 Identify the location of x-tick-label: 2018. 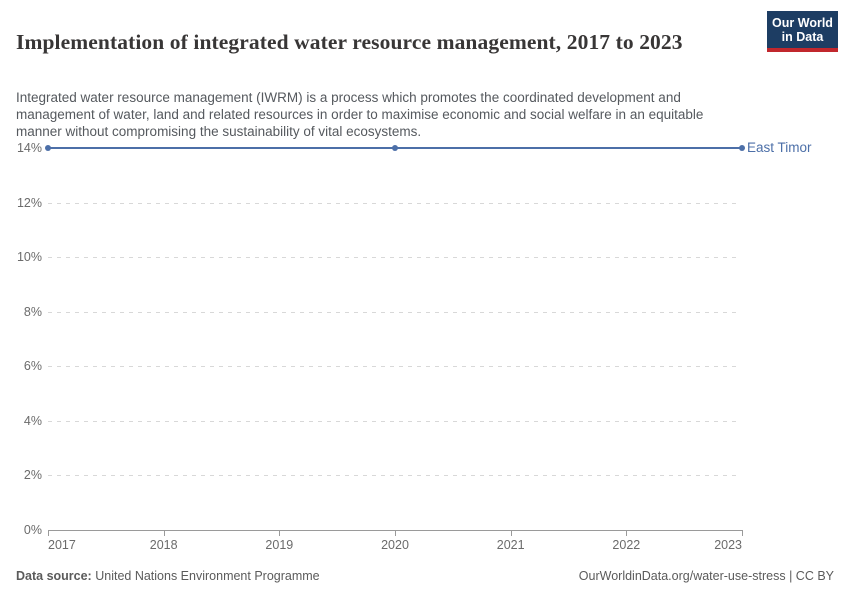
(163, 545).